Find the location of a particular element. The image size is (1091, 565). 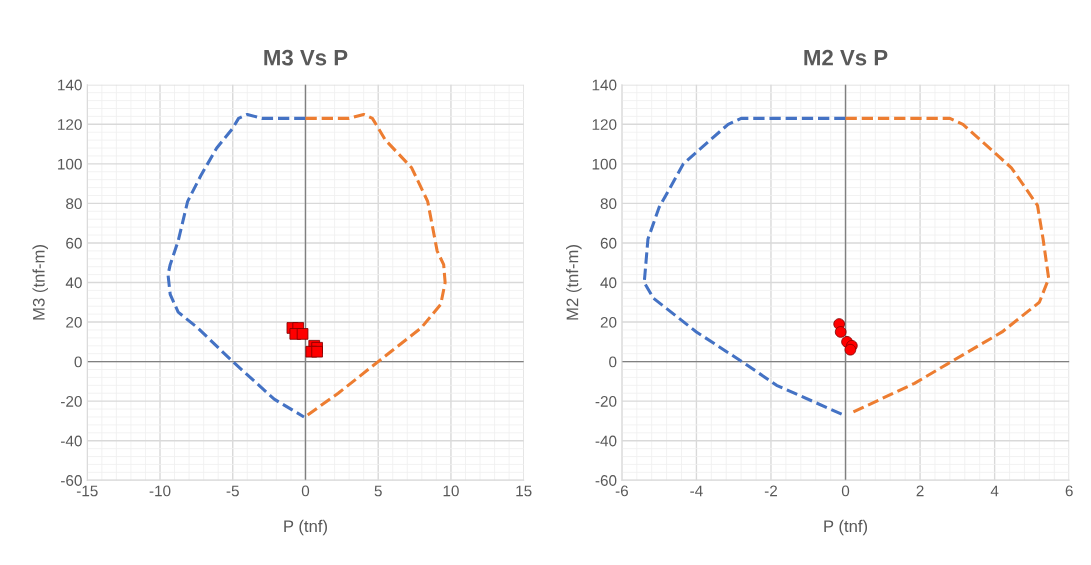

x-tick-label: -5 is located at coordinates (232, 491).